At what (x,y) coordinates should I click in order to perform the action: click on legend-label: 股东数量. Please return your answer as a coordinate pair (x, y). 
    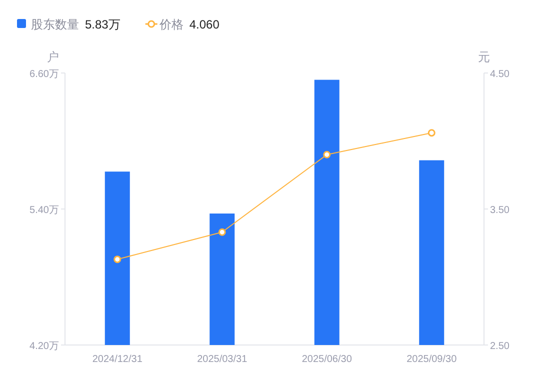
    Looking at the image, I should click on (55, 25).